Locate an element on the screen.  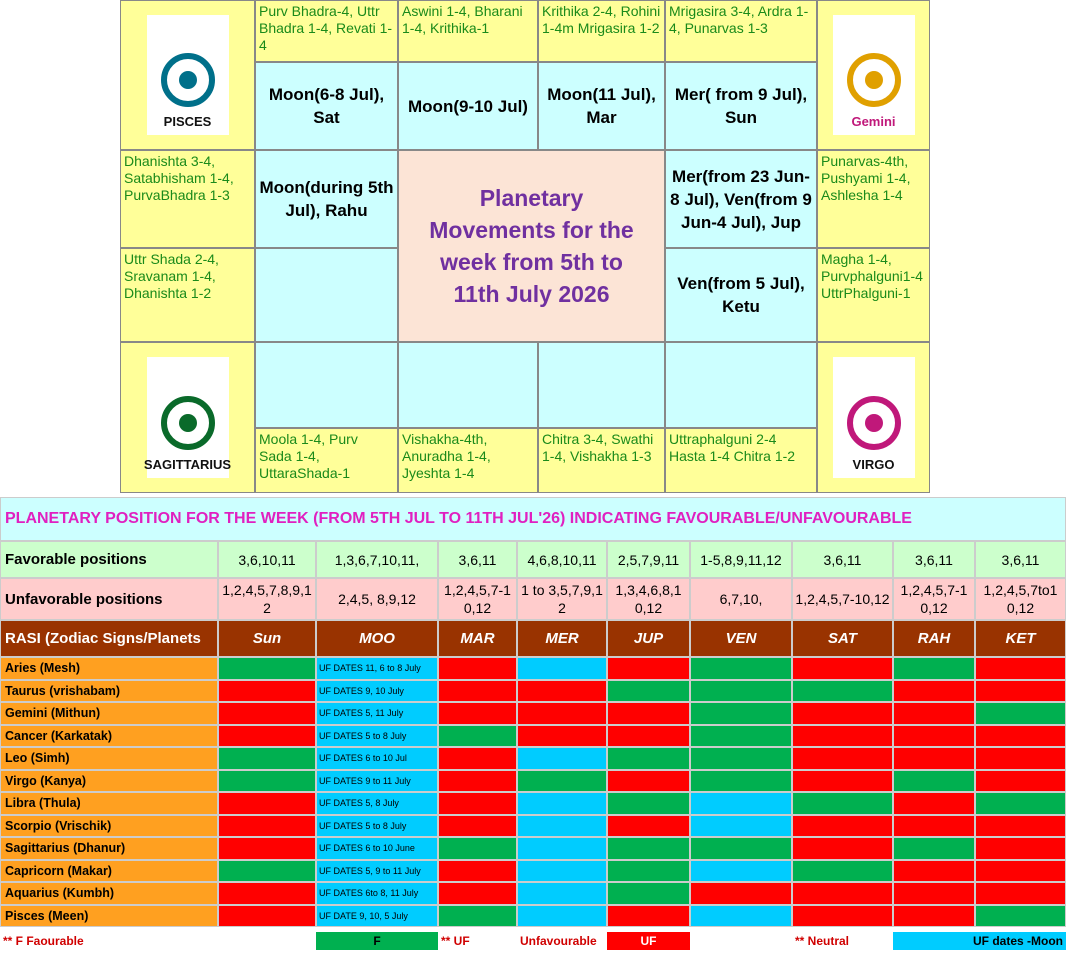
planet-cell: Moon(11 Jul), Mar is located at coordinates (601, 106).